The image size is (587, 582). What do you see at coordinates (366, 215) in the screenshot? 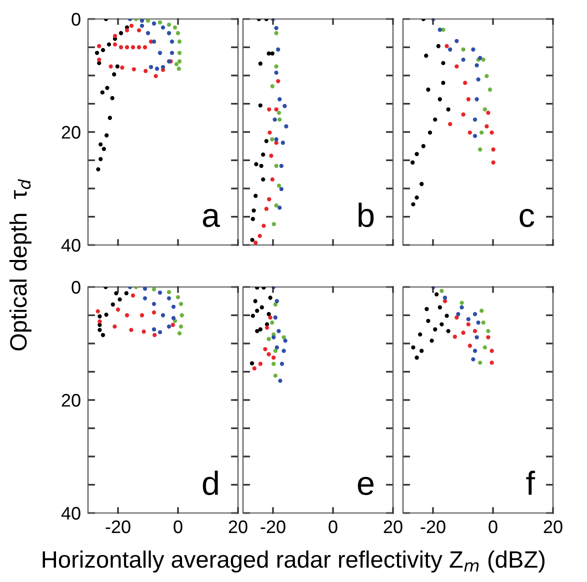
I see `annotation: b` at bounding box center [366, 215].